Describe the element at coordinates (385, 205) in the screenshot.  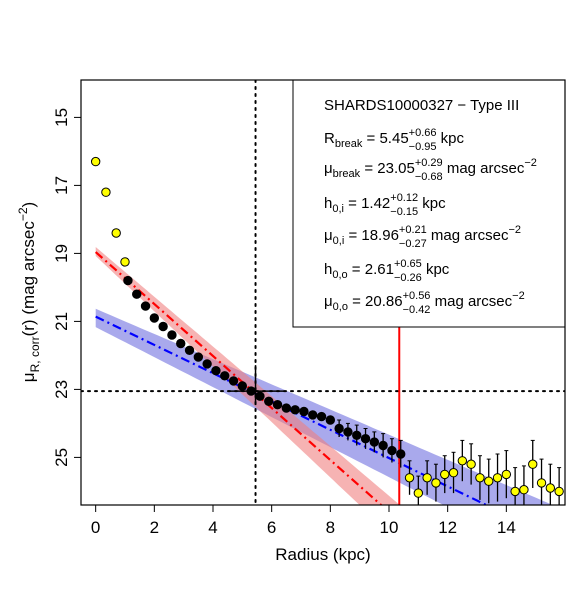
I see `annotation-line: h0,i = 1.42+0.12 −0.15 kpc` at that location.